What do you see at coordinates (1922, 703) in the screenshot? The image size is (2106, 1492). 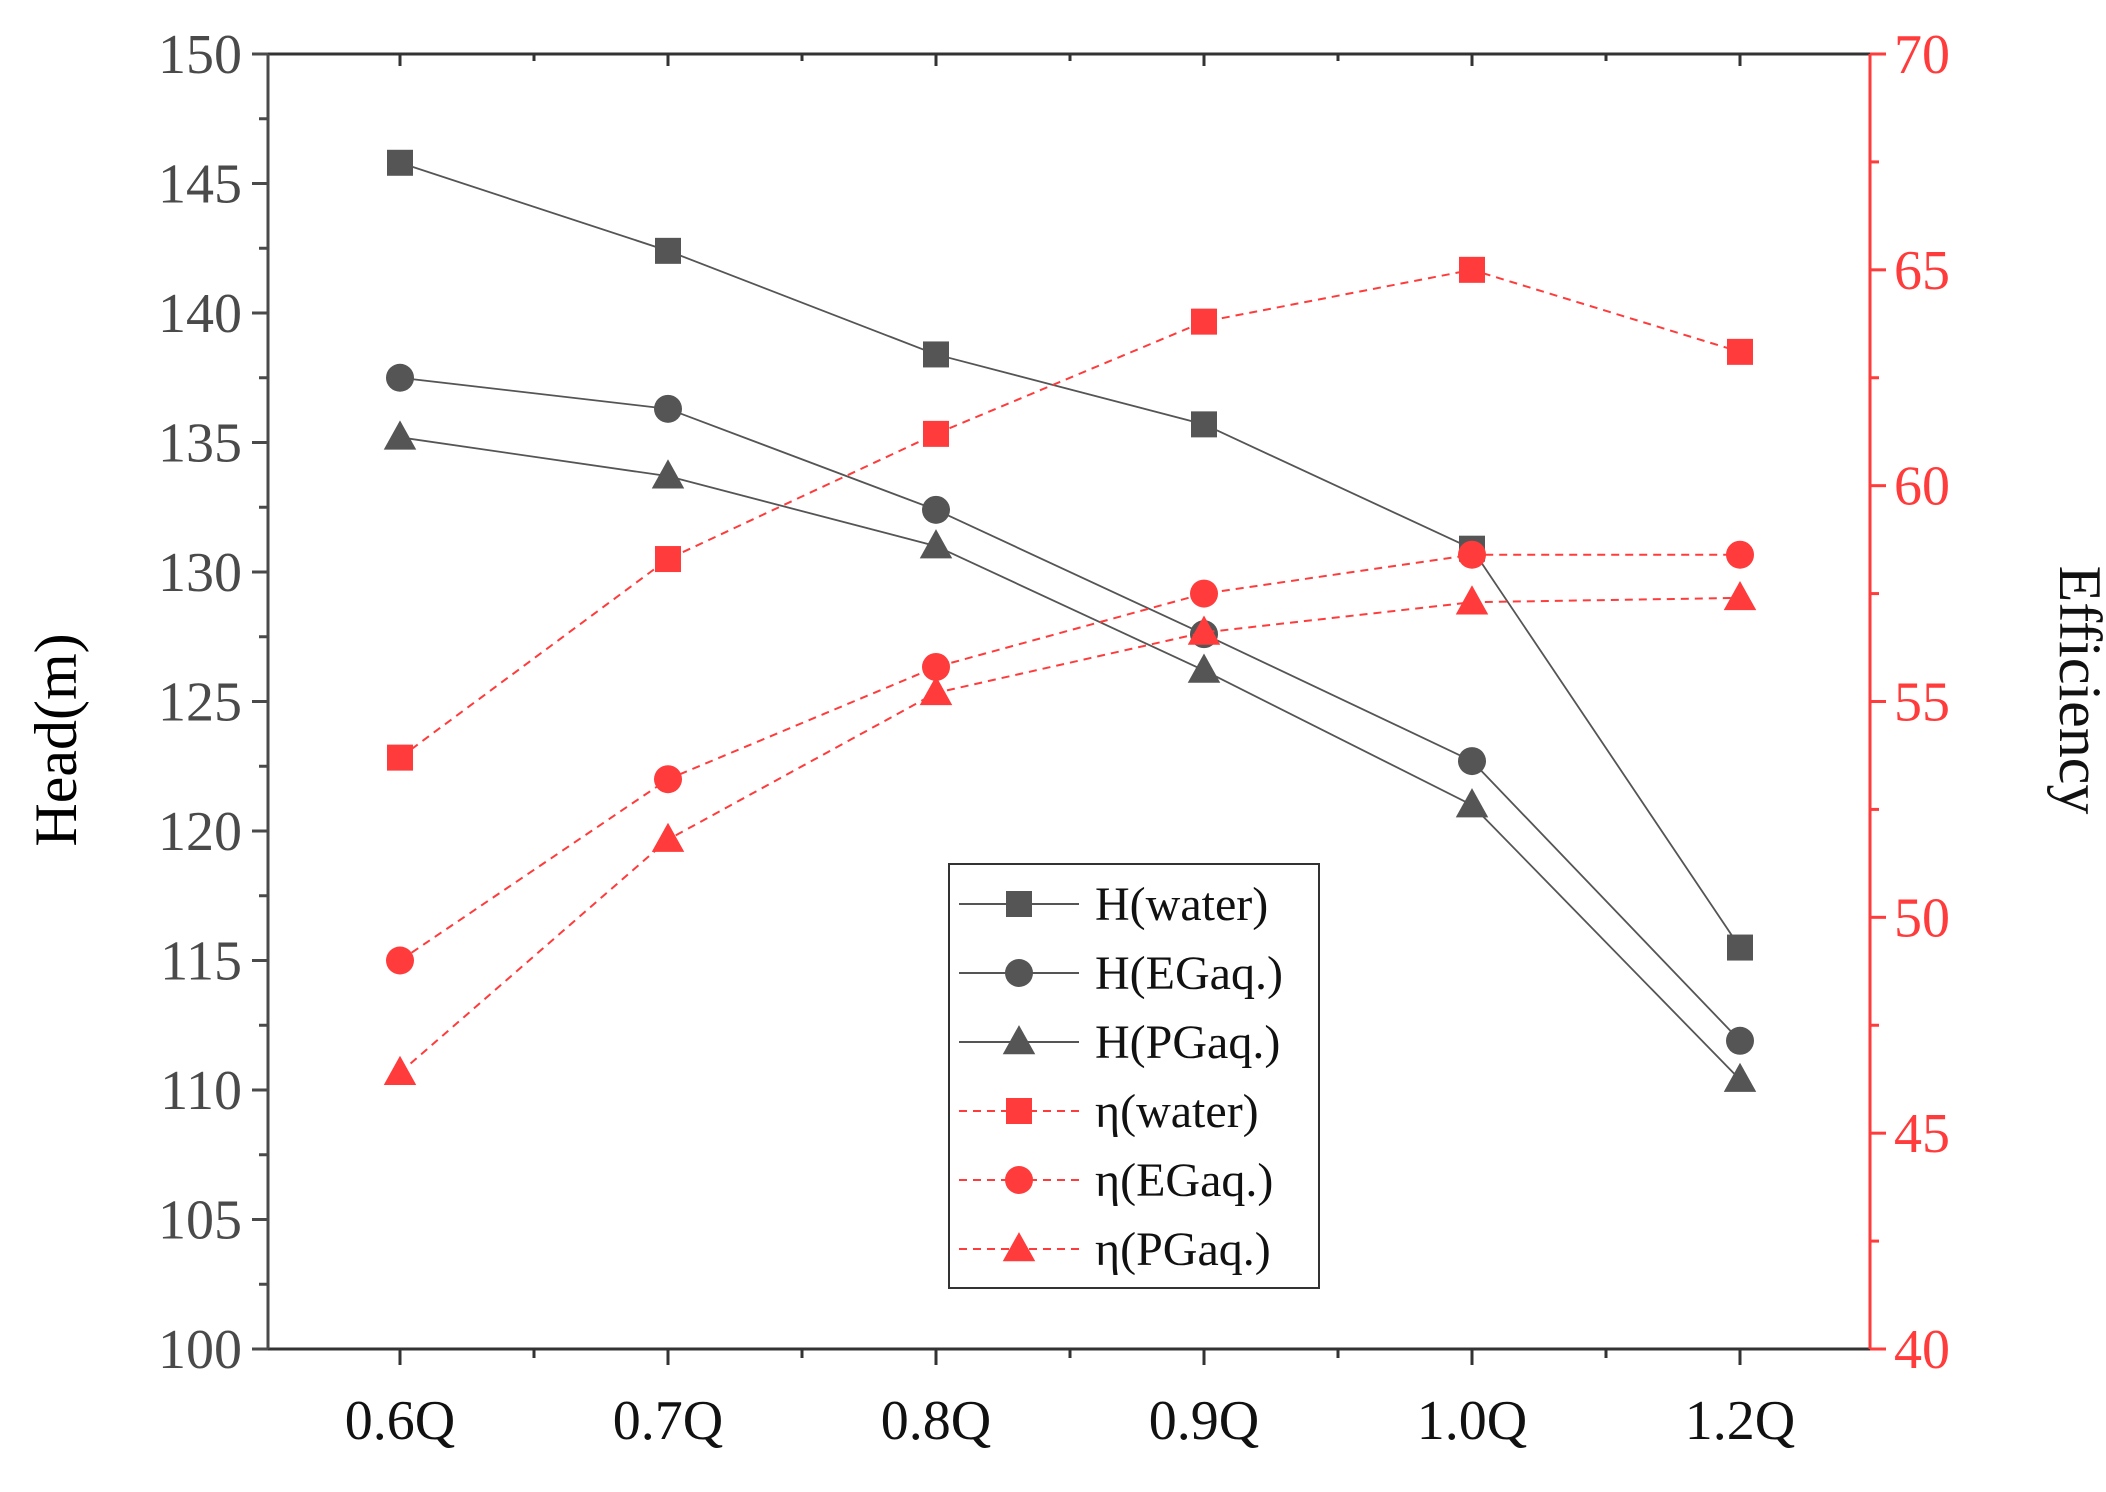 I see `right-tick-label: 55` at bounding box center [1922, 703].